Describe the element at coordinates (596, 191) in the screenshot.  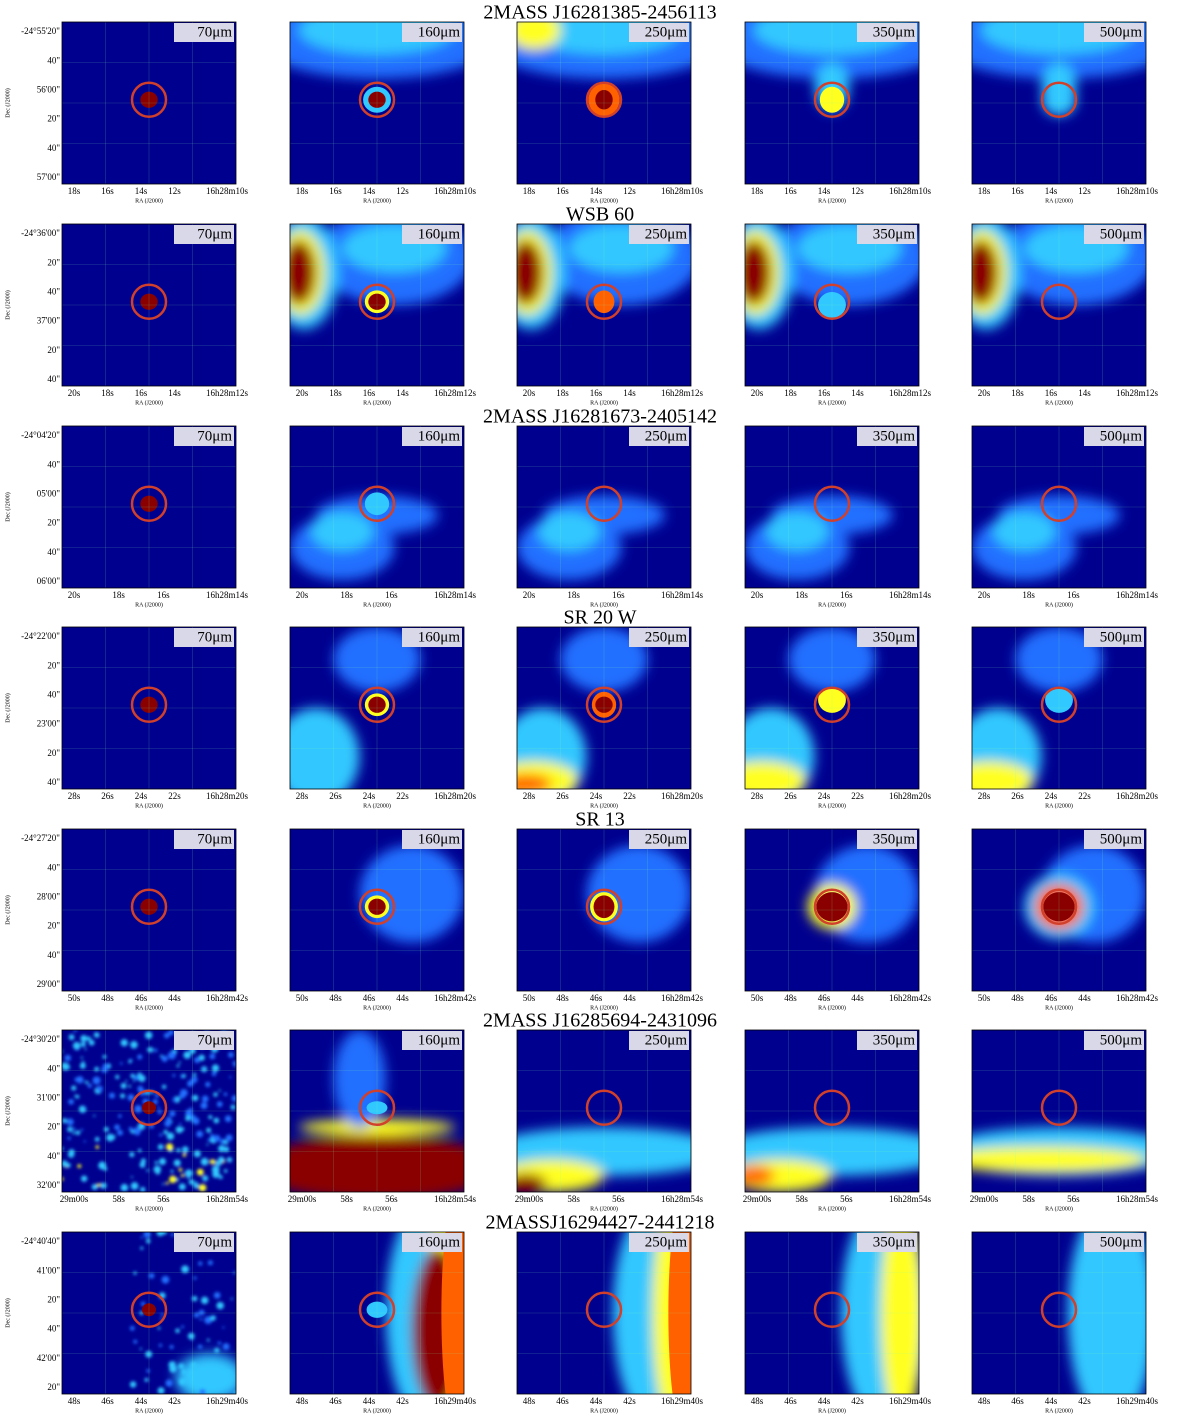
I see `ra-tick-label: 14s` at that location.